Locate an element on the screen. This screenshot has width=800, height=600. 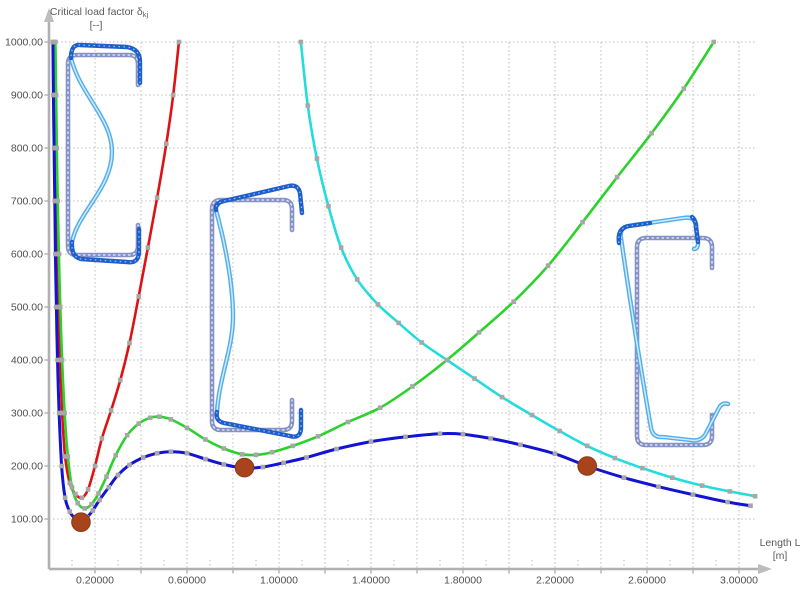
y-tick-label: 500.00 is located at coordinates (27, 308).